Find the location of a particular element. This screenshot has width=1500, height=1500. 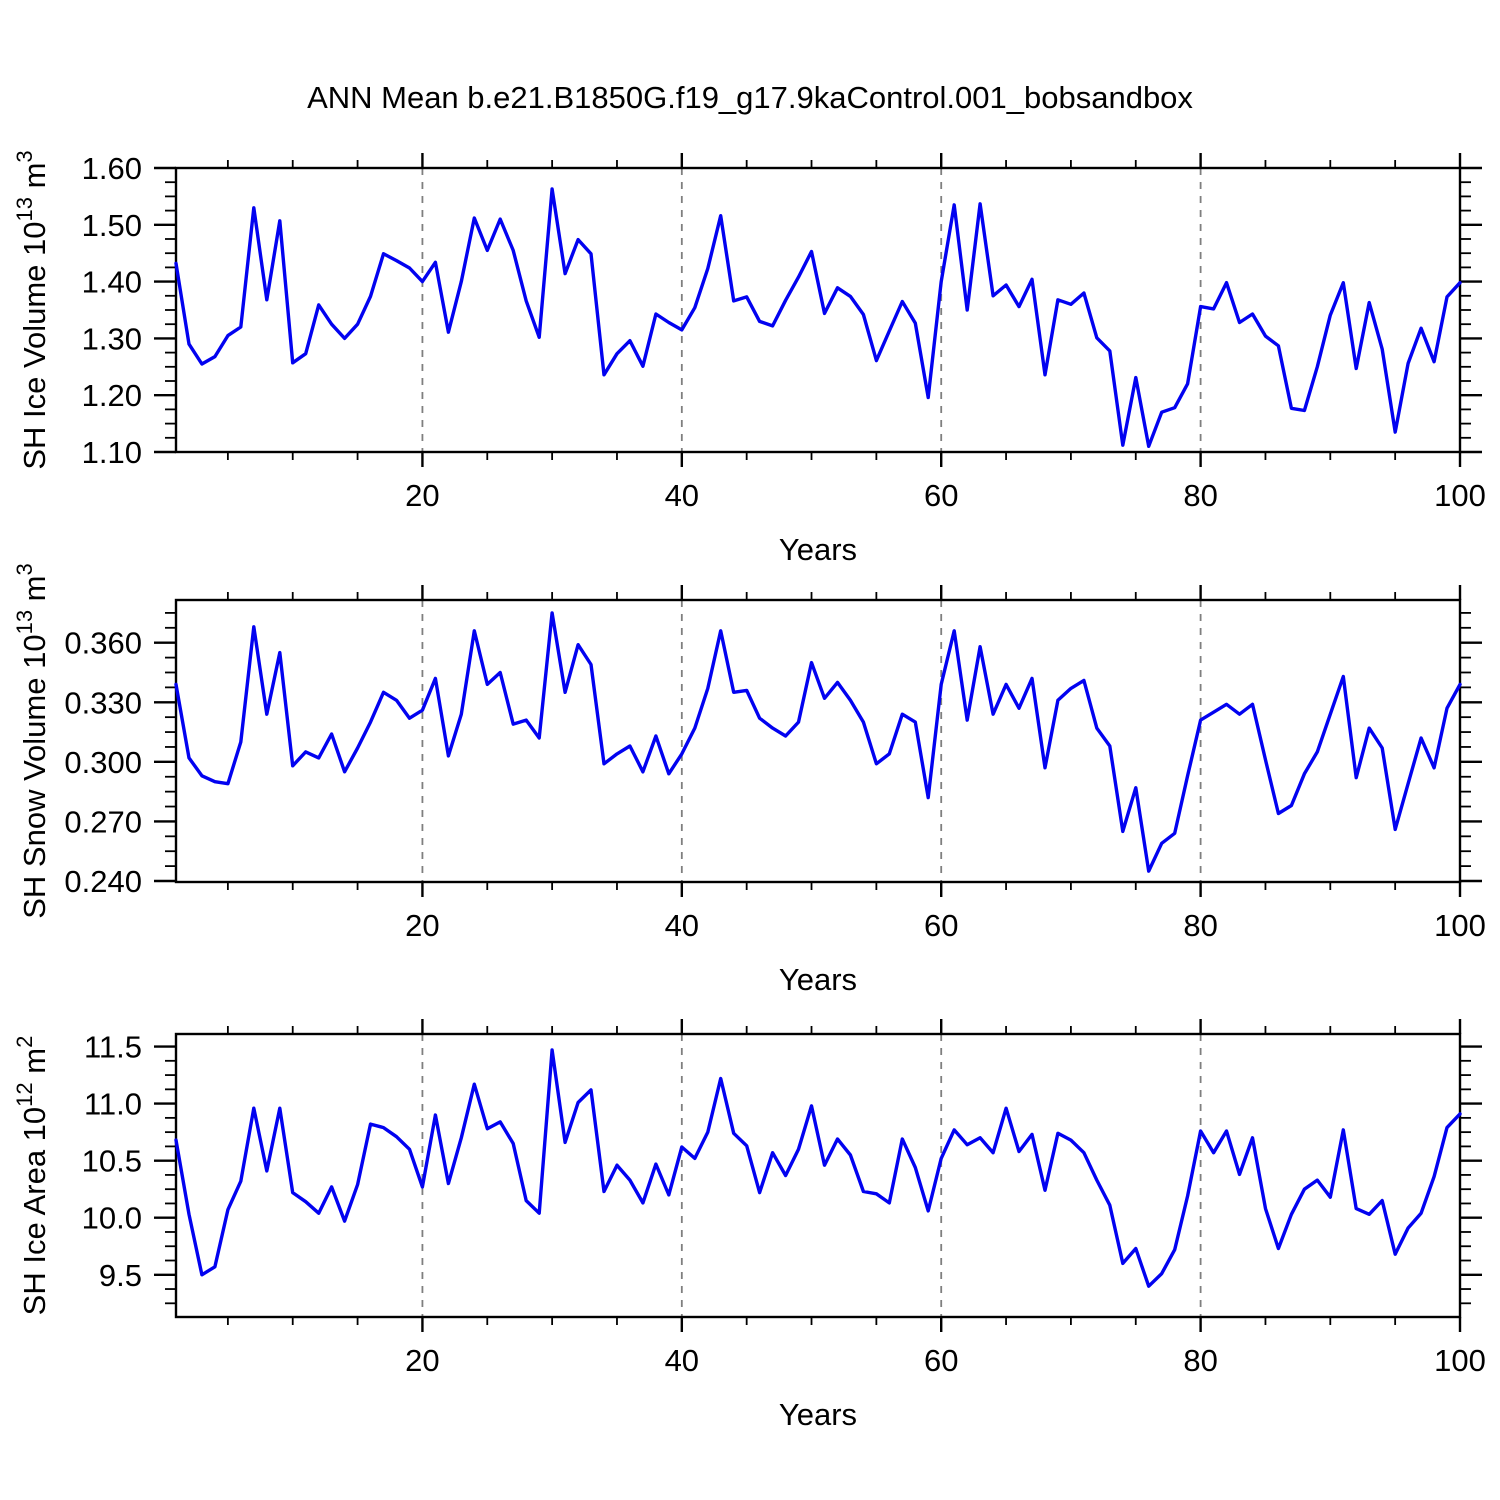

y-tick-label: 1.30 is located at coordinates (112, 338).